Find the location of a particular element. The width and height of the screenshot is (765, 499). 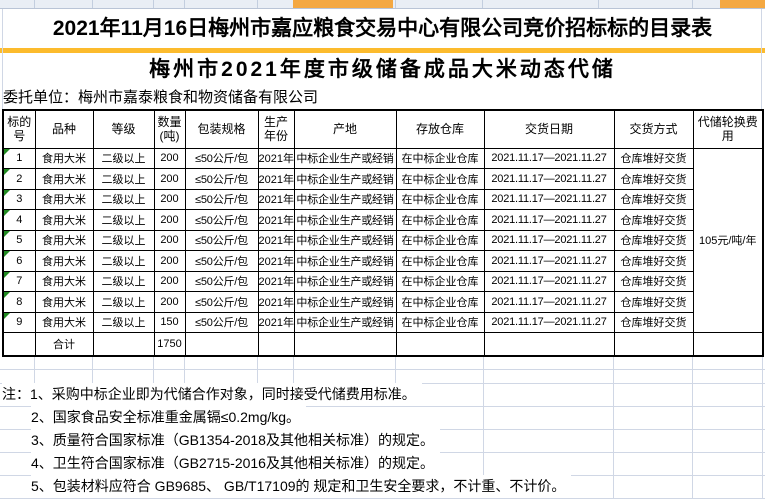

note-line: 3、质量符合国家标准（GB1354-2018及其他相关标准）的规定。 is located at coordinates (235, 440).